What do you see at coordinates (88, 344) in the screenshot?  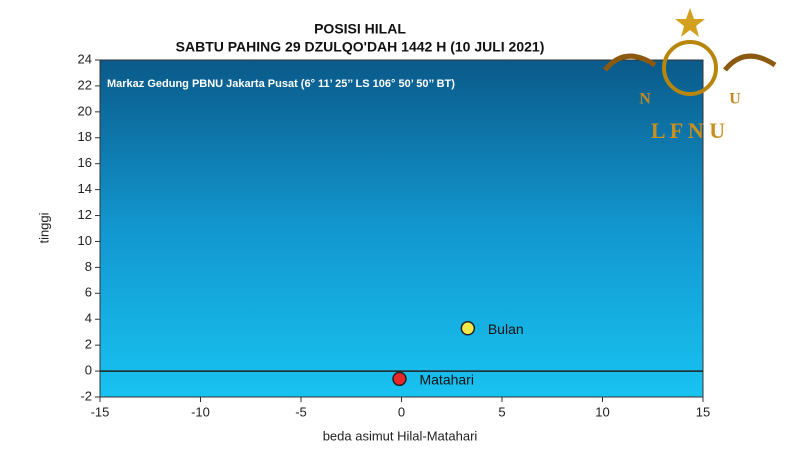 I see `y-tick-label: 2` at bounding box center [88, 344].